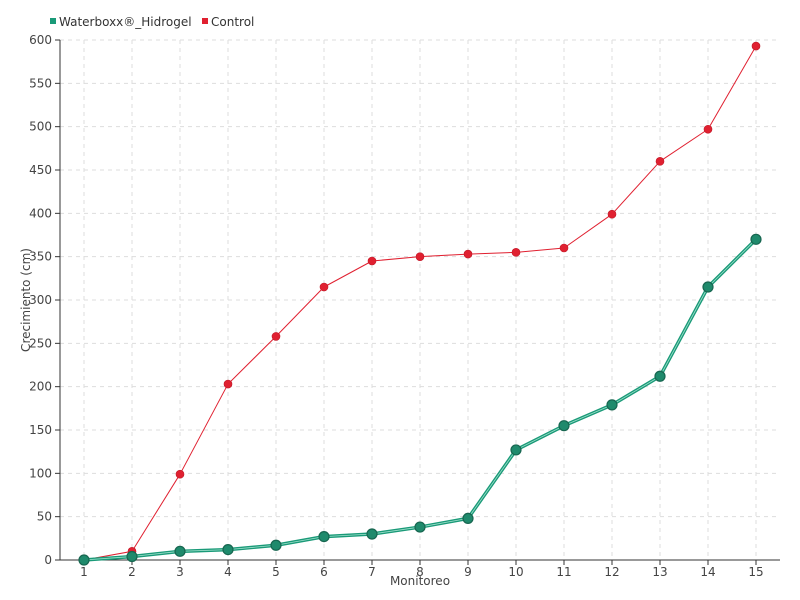 The width and height of the screenshot is (800, 600). Describe the element at coordinates (40, 430) in the screenshot. I see `y-tick-label: 150` at that location.